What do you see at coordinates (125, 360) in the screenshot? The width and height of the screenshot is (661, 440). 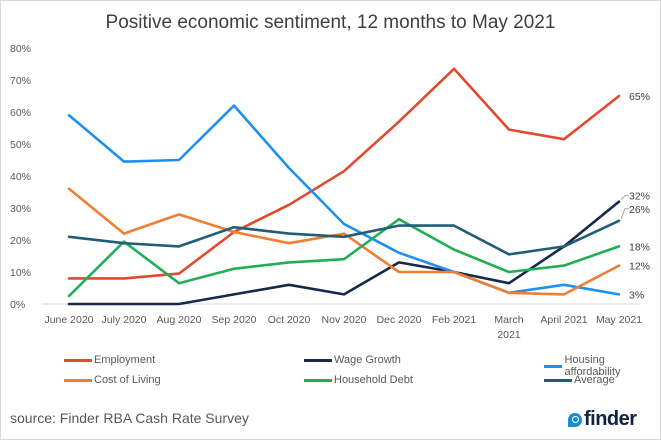 I see `legend-label: Employment` at bounding box center [125, 360].